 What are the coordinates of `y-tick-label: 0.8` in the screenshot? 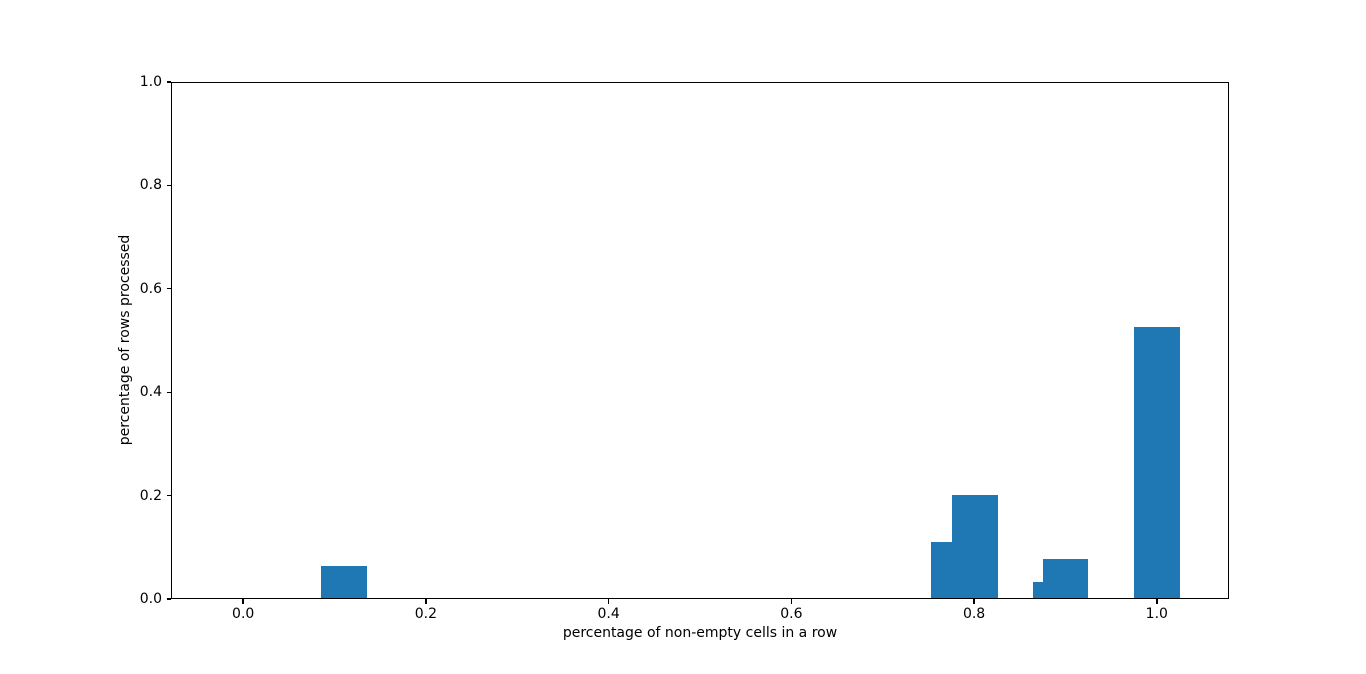 It's located at (150, 185).